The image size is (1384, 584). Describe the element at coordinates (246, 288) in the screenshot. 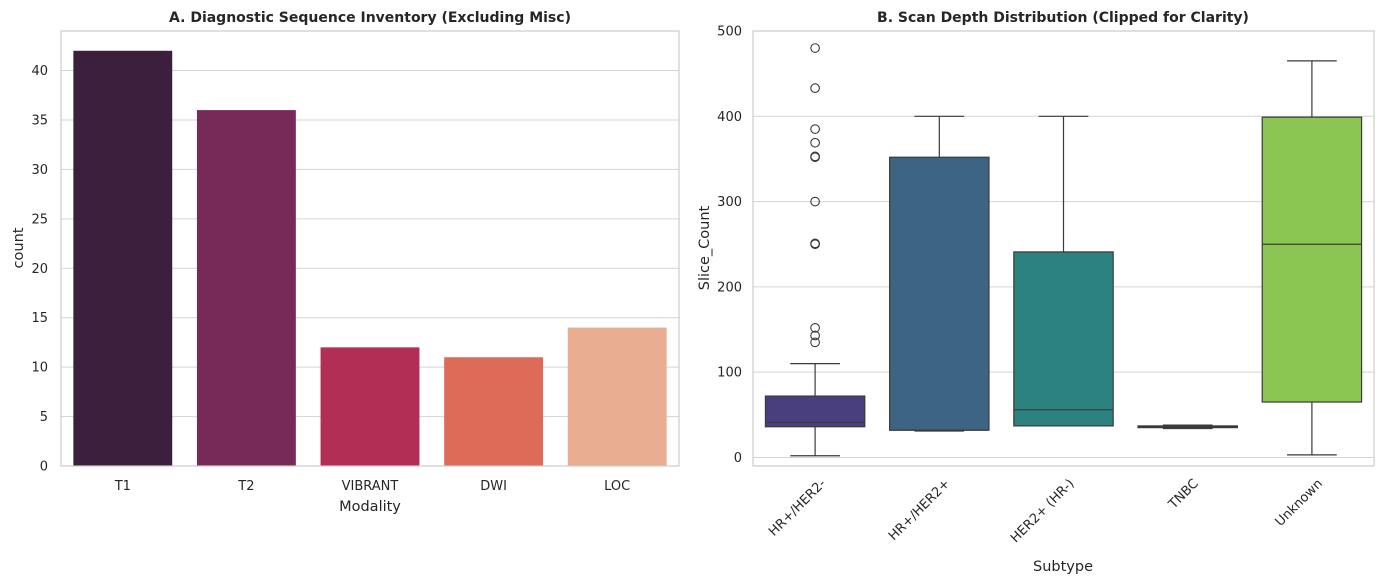

I see `bar-t2` at that location.